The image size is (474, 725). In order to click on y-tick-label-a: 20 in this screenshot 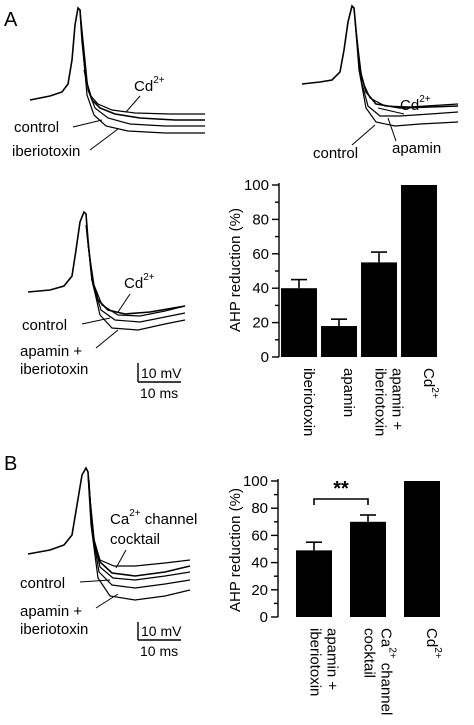, I will do `click(260, 323)`.